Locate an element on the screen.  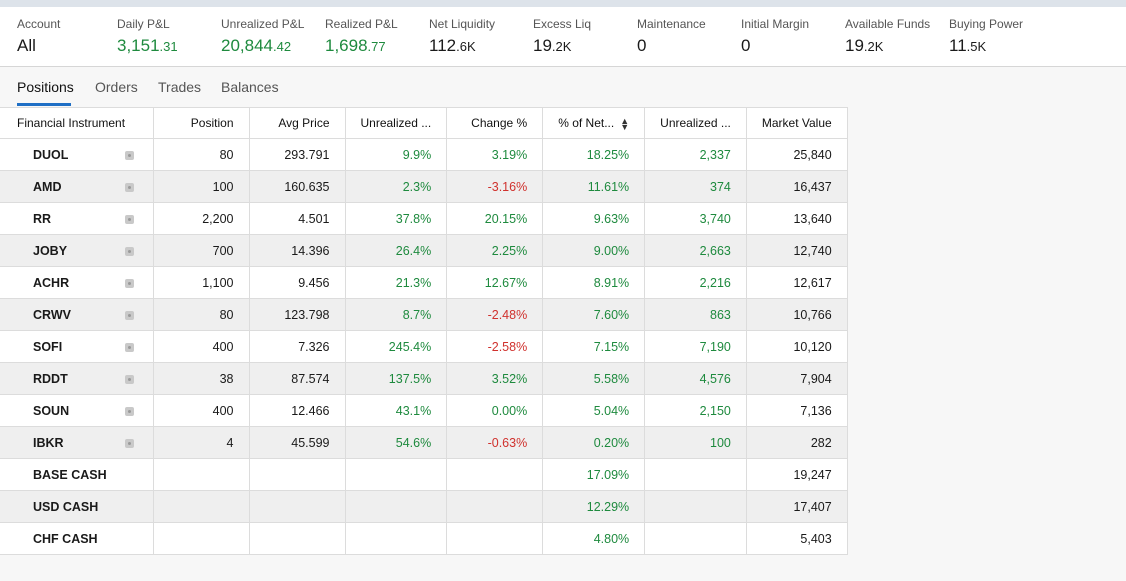
cell-unrealized-pct: 8.7% is located at coordinates (396, 314).